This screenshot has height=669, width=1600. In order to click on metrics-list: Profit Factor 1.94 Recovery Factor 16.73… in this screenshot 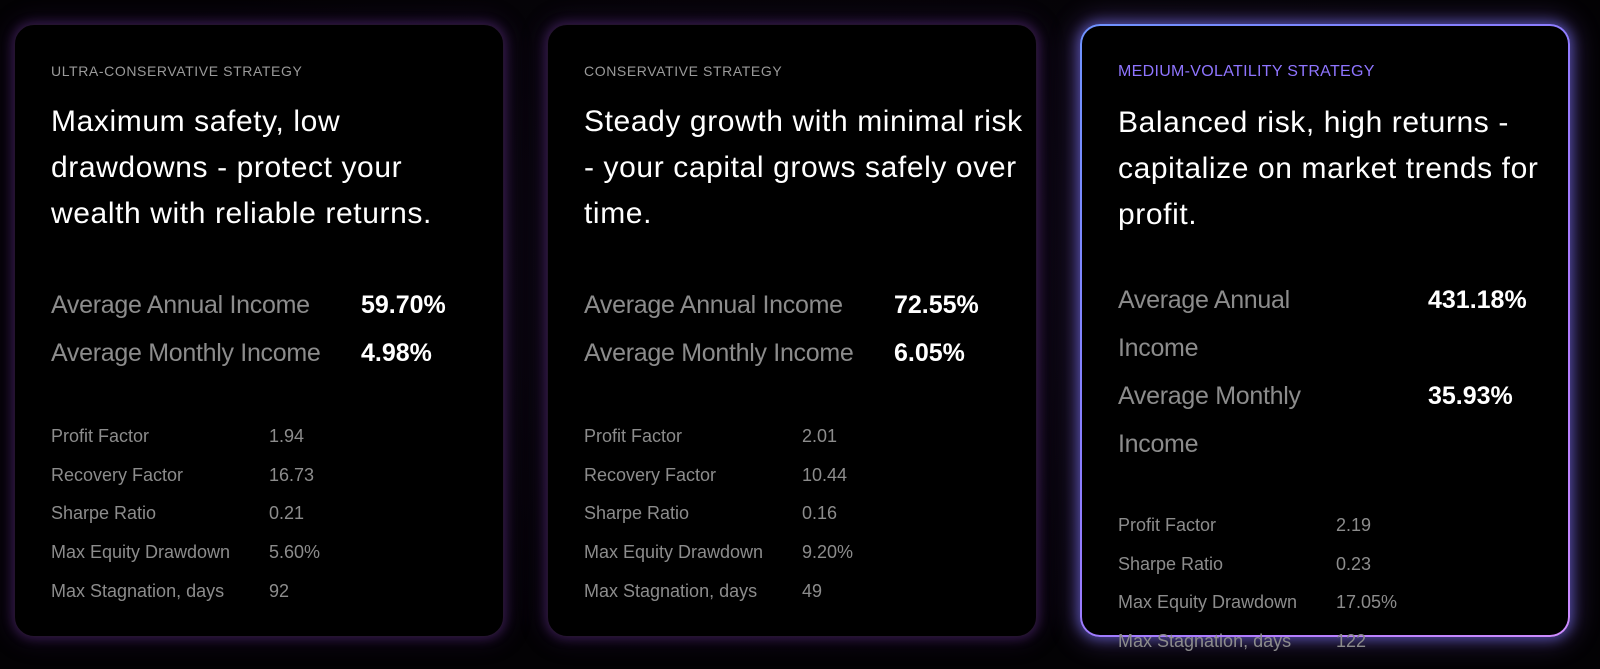, I will do `click(277, 513)`.